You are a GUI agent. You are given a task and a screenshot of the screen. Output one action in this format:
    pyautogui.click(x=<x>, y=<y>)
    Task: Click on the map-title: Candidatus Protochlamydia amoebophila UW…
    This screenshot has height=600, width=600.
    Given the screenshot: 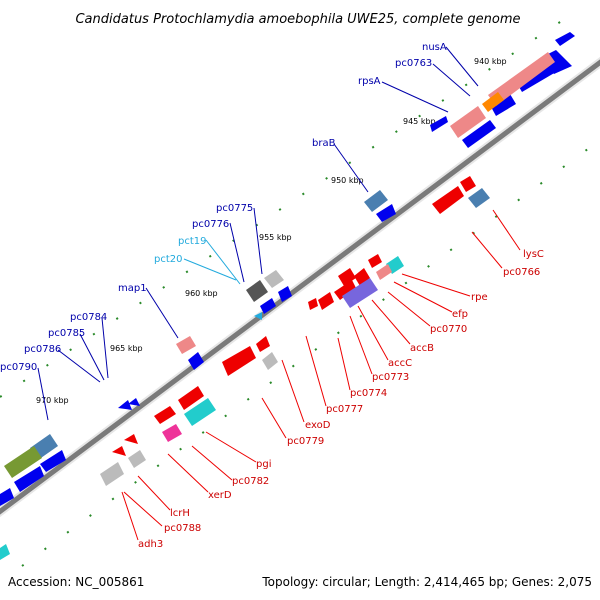 What is the action you would take?
    pyautogui.click(x=297, y=19)
    